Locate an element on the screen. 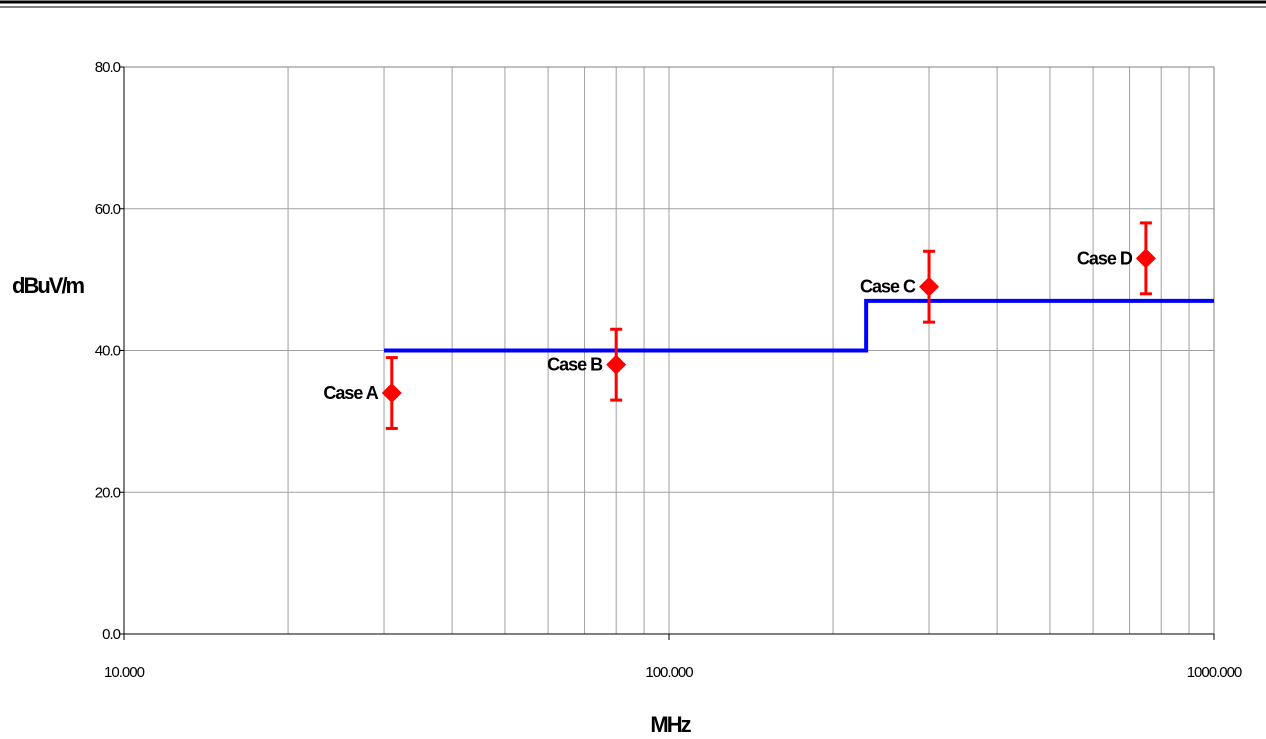  x-tick-label: 10.000 is located at coordinates (124, 672).